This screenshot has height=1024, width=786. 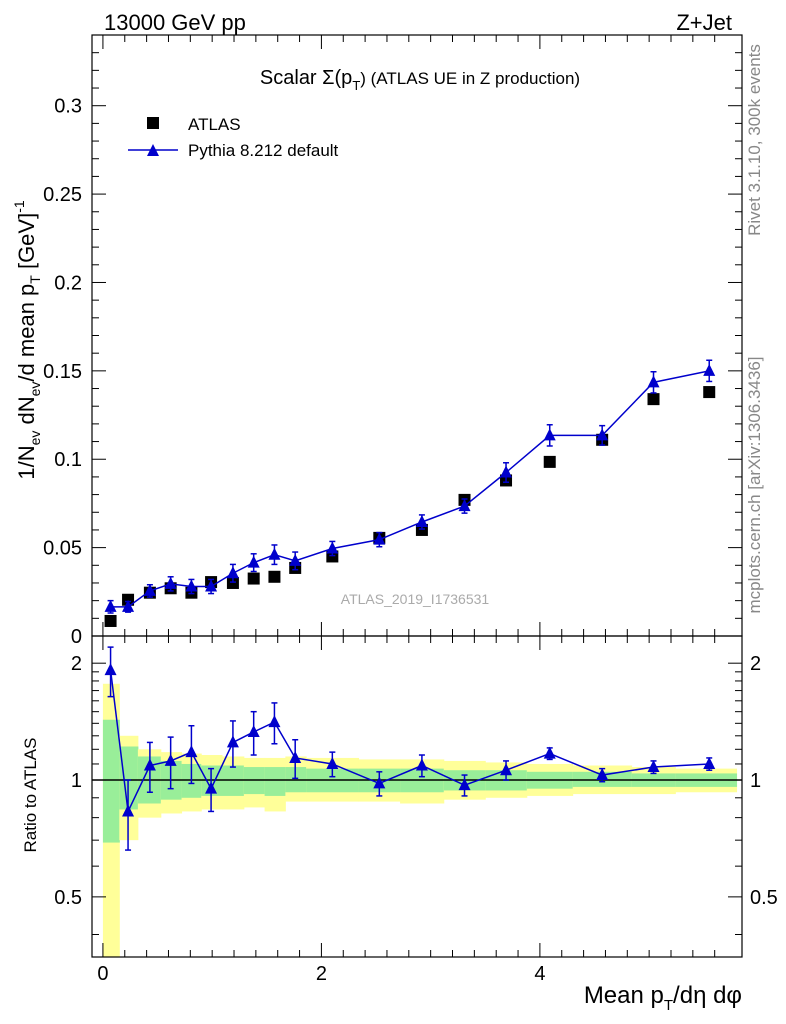 What do you see at coordinates (755, 664) in the screenshot?
I see `ratio-y-tick-label-right: 2` at bounding box center [755, 664].